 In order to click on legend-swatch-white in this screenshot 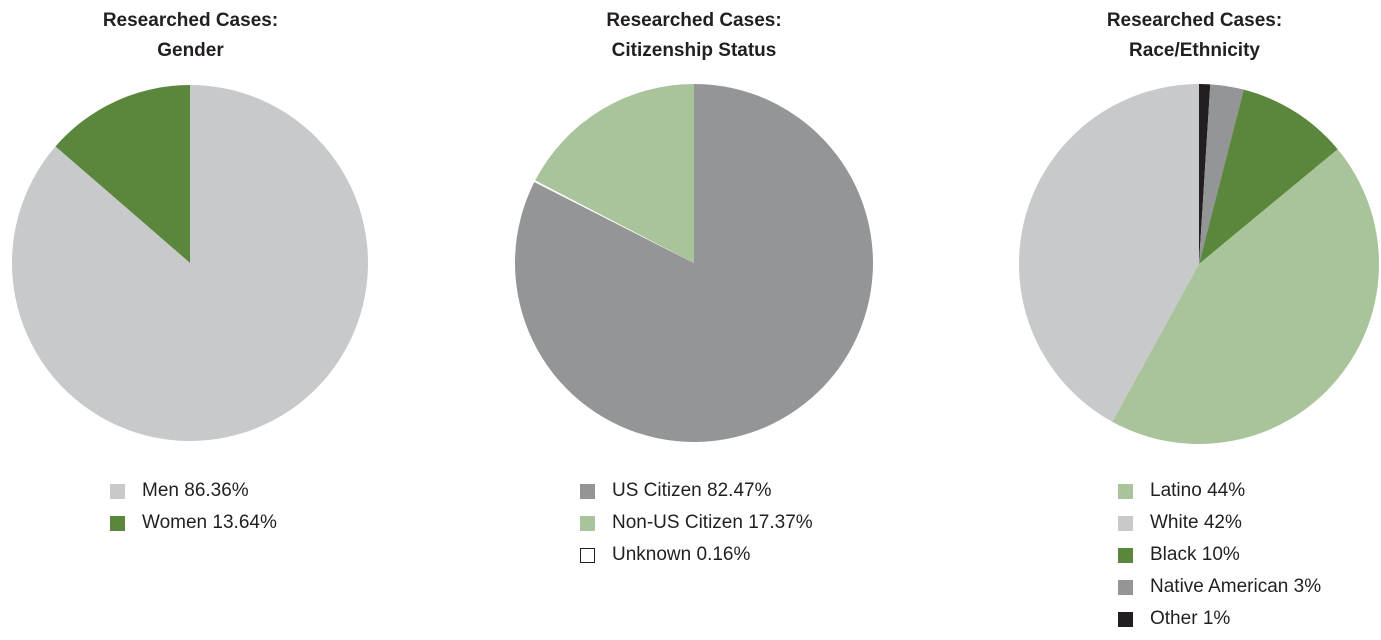, I will do `click(1125, 523)`.